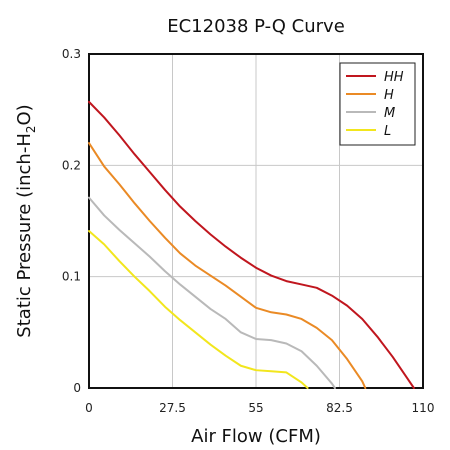 The height and width of the screenshot is (450, 450). What do you see at coordinates (423, 408) in the screenshot?
I see `x-tick-label: 110` at bounding box center [423, 408].